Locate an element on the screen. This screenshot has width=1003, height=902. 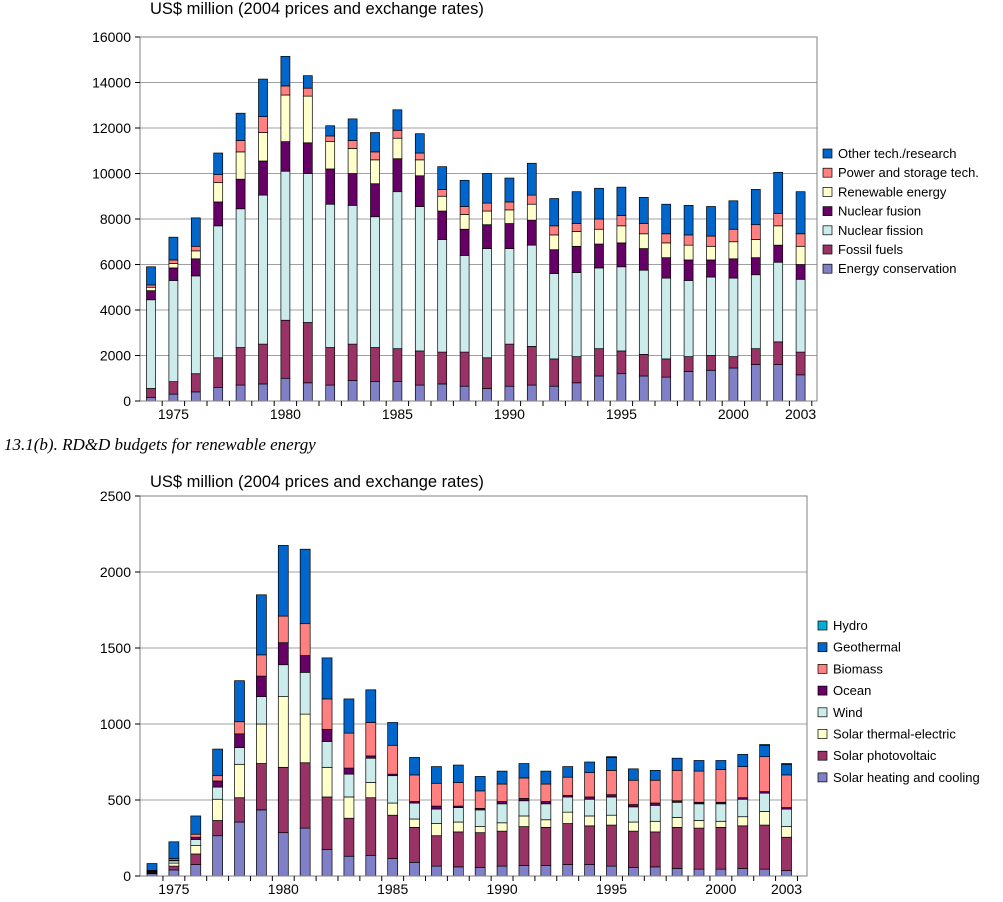
x-tick-label: 1990 is located at coordinates (509, 414).